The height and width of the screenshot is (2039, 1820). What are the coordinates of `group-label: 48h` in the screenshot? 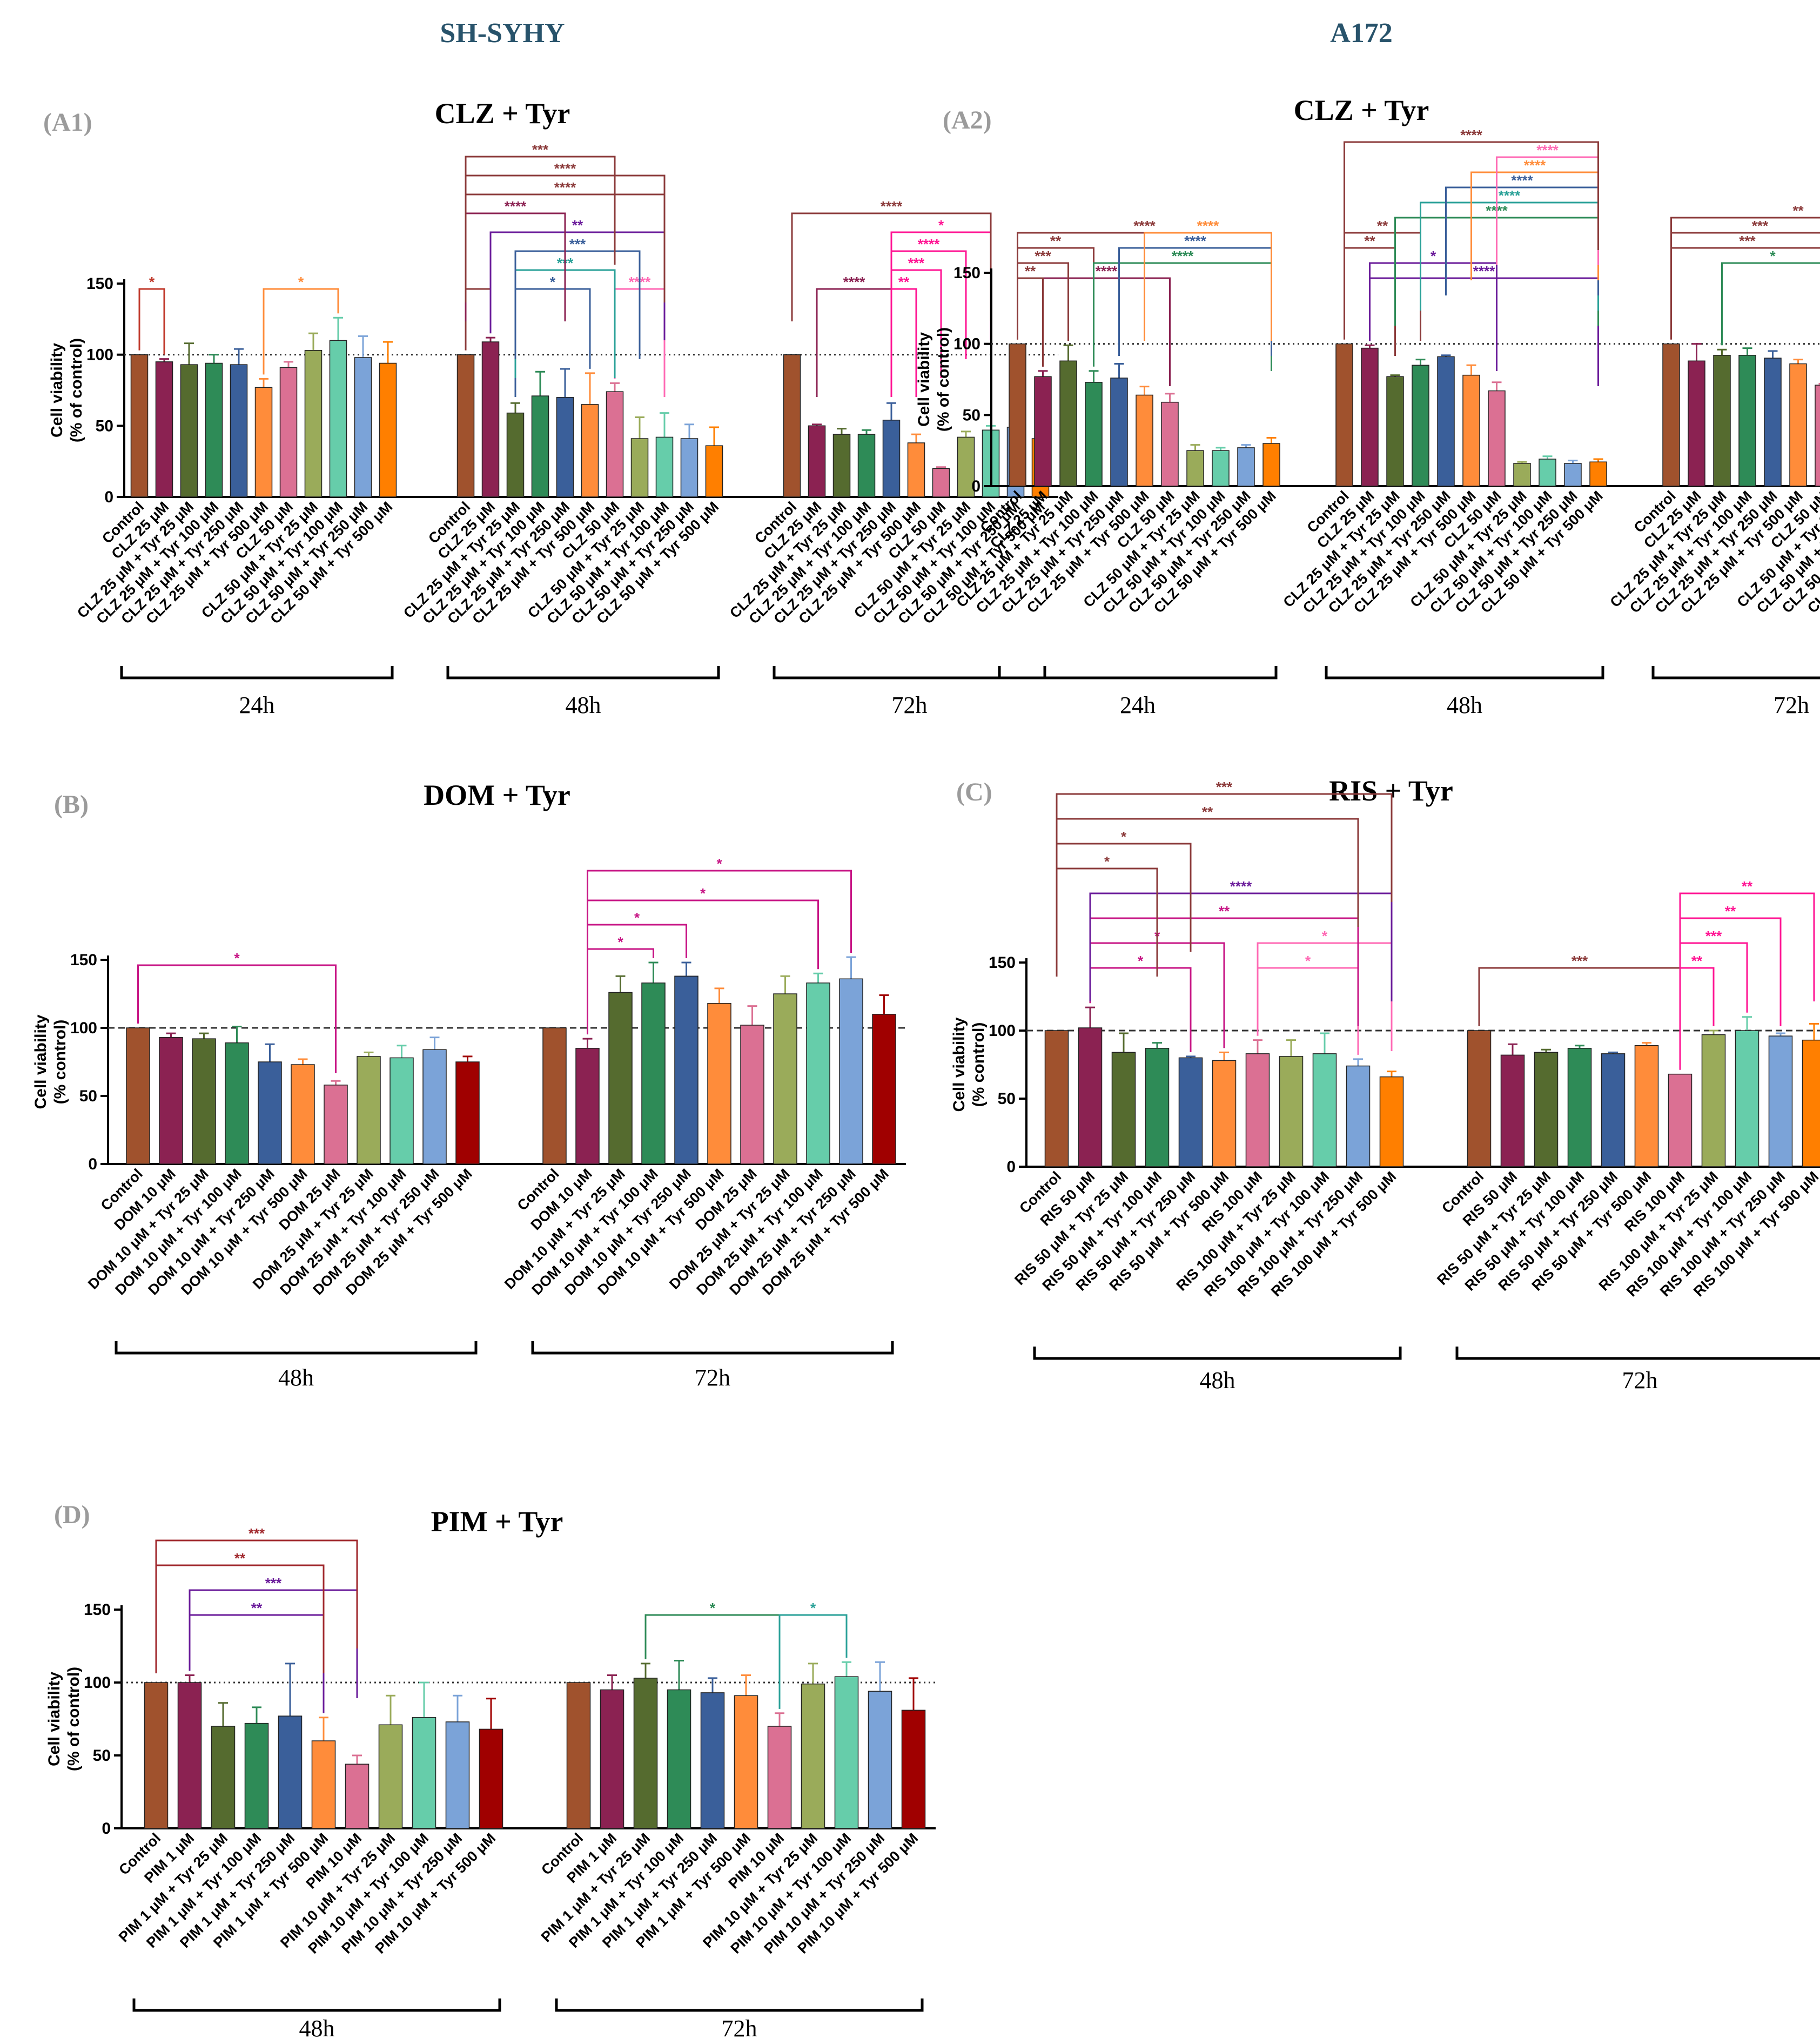 It's located at (584, 705).